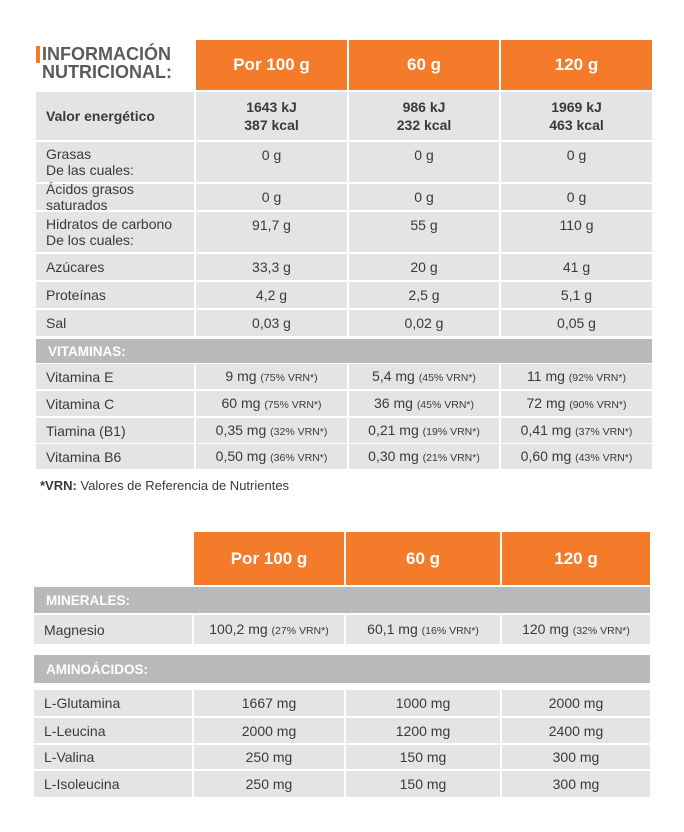  Describe the element at coordinates (115, 430) in the screenshot. I see `row-label-thiamine: Tiamina (B1)` at that location.